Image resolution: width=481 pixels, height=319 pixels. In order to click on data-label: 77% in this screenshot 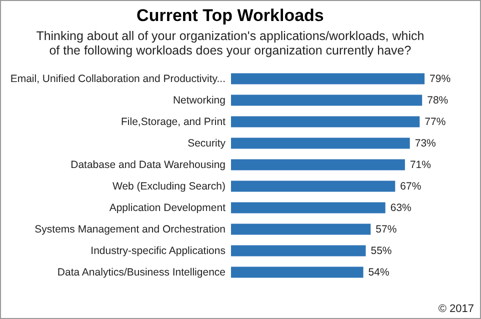, I will do `click(435, 122)`.